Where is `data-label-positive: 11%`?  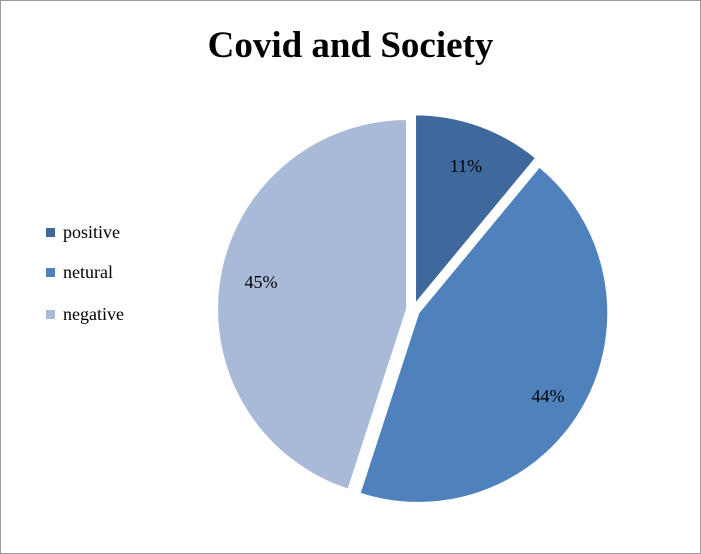 data-label-positive: 11% is located at coordinates (466, 166).